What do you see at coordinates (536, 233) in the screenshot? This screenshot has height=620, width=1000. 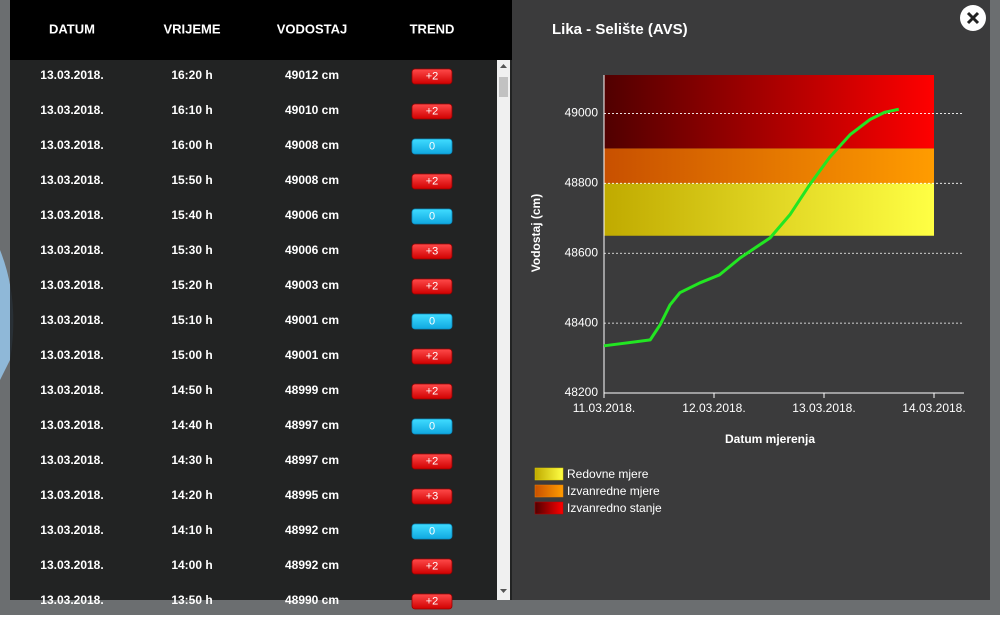 I see `y-axis-label: Vodostaj (cm)` at bounding box center [536, 233].